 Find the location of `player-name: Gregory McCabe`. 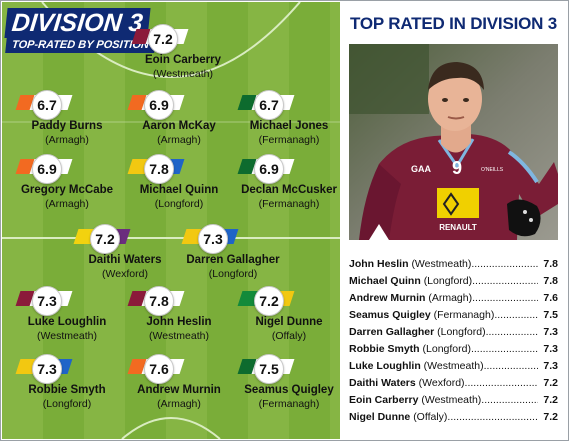

player-name: Gregory McCabe is located at coordinates (67, 190).